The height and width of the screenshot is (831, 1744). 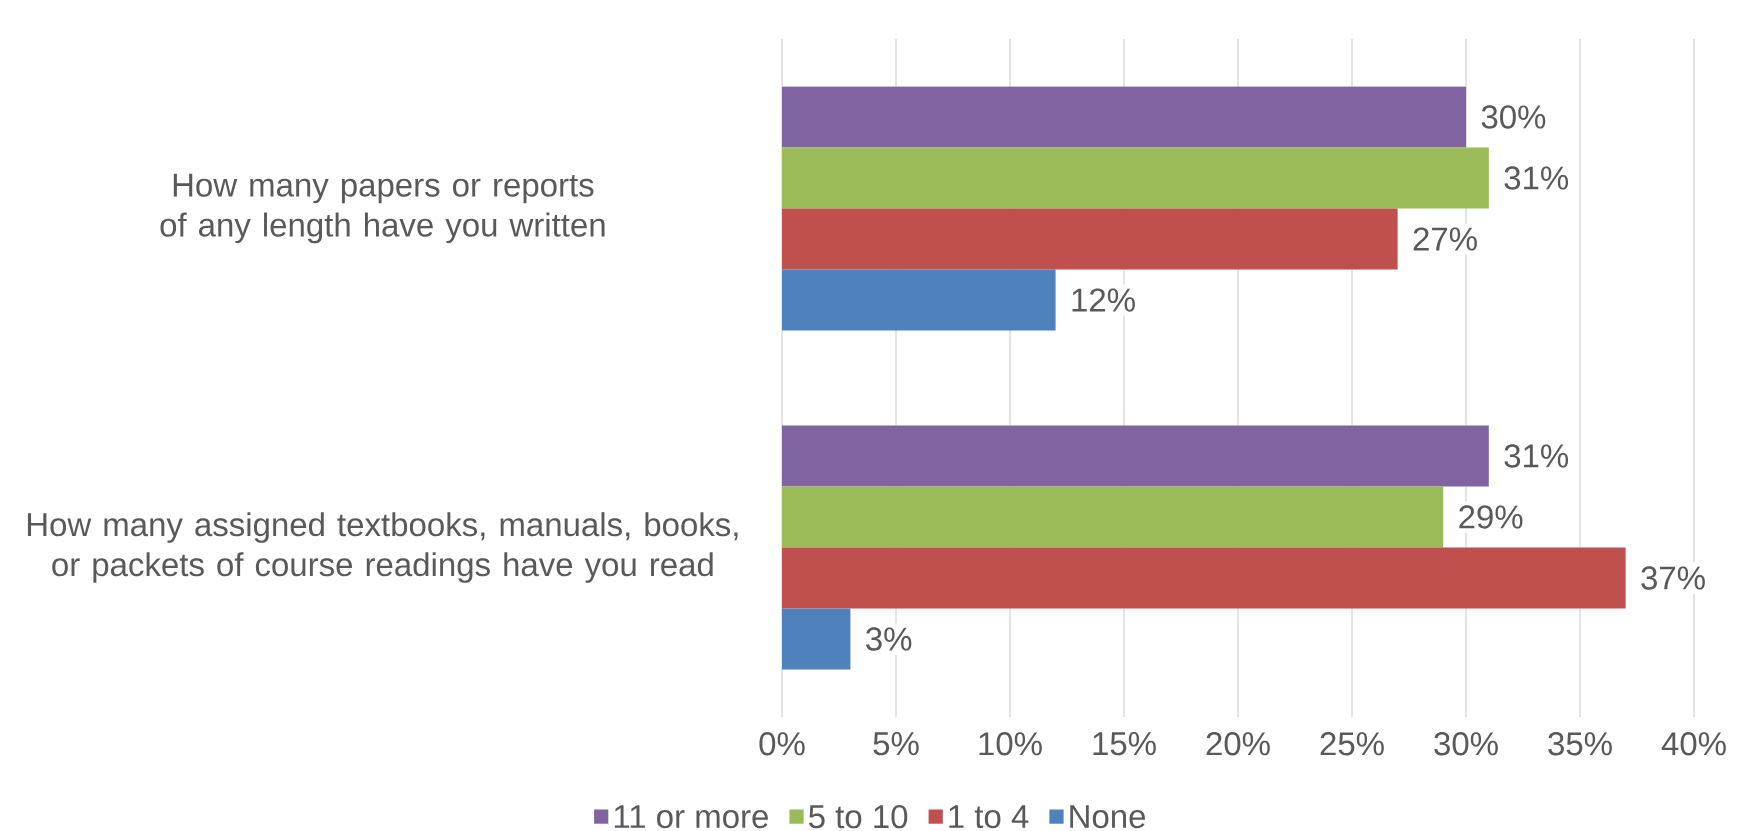 What do you see at coordinates (1673, 578) in the screenshot?
I see `data-label: 37%` at bounding box center [1673, 578].